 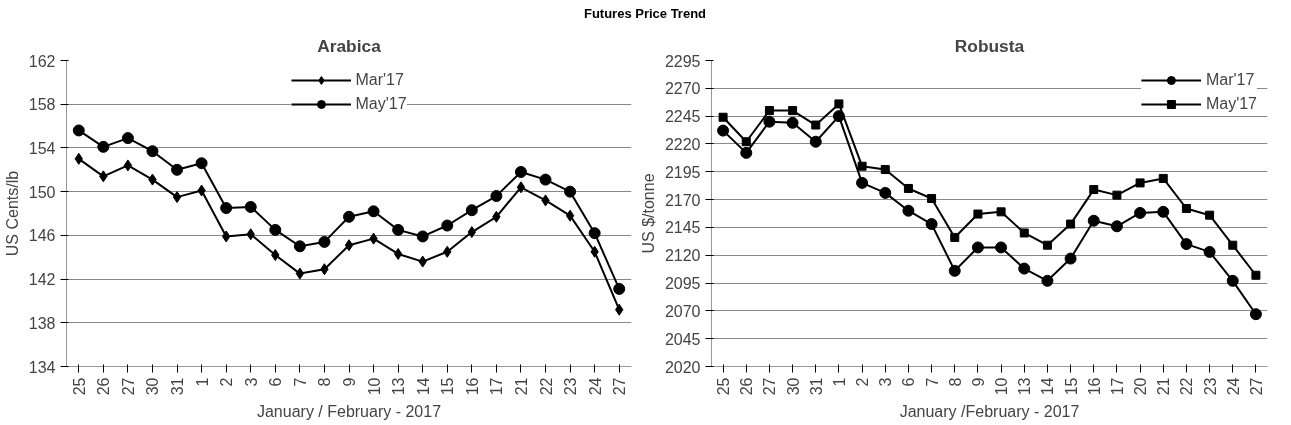 I want to click on chart-title: Robusta, so click(x=989, y=45).